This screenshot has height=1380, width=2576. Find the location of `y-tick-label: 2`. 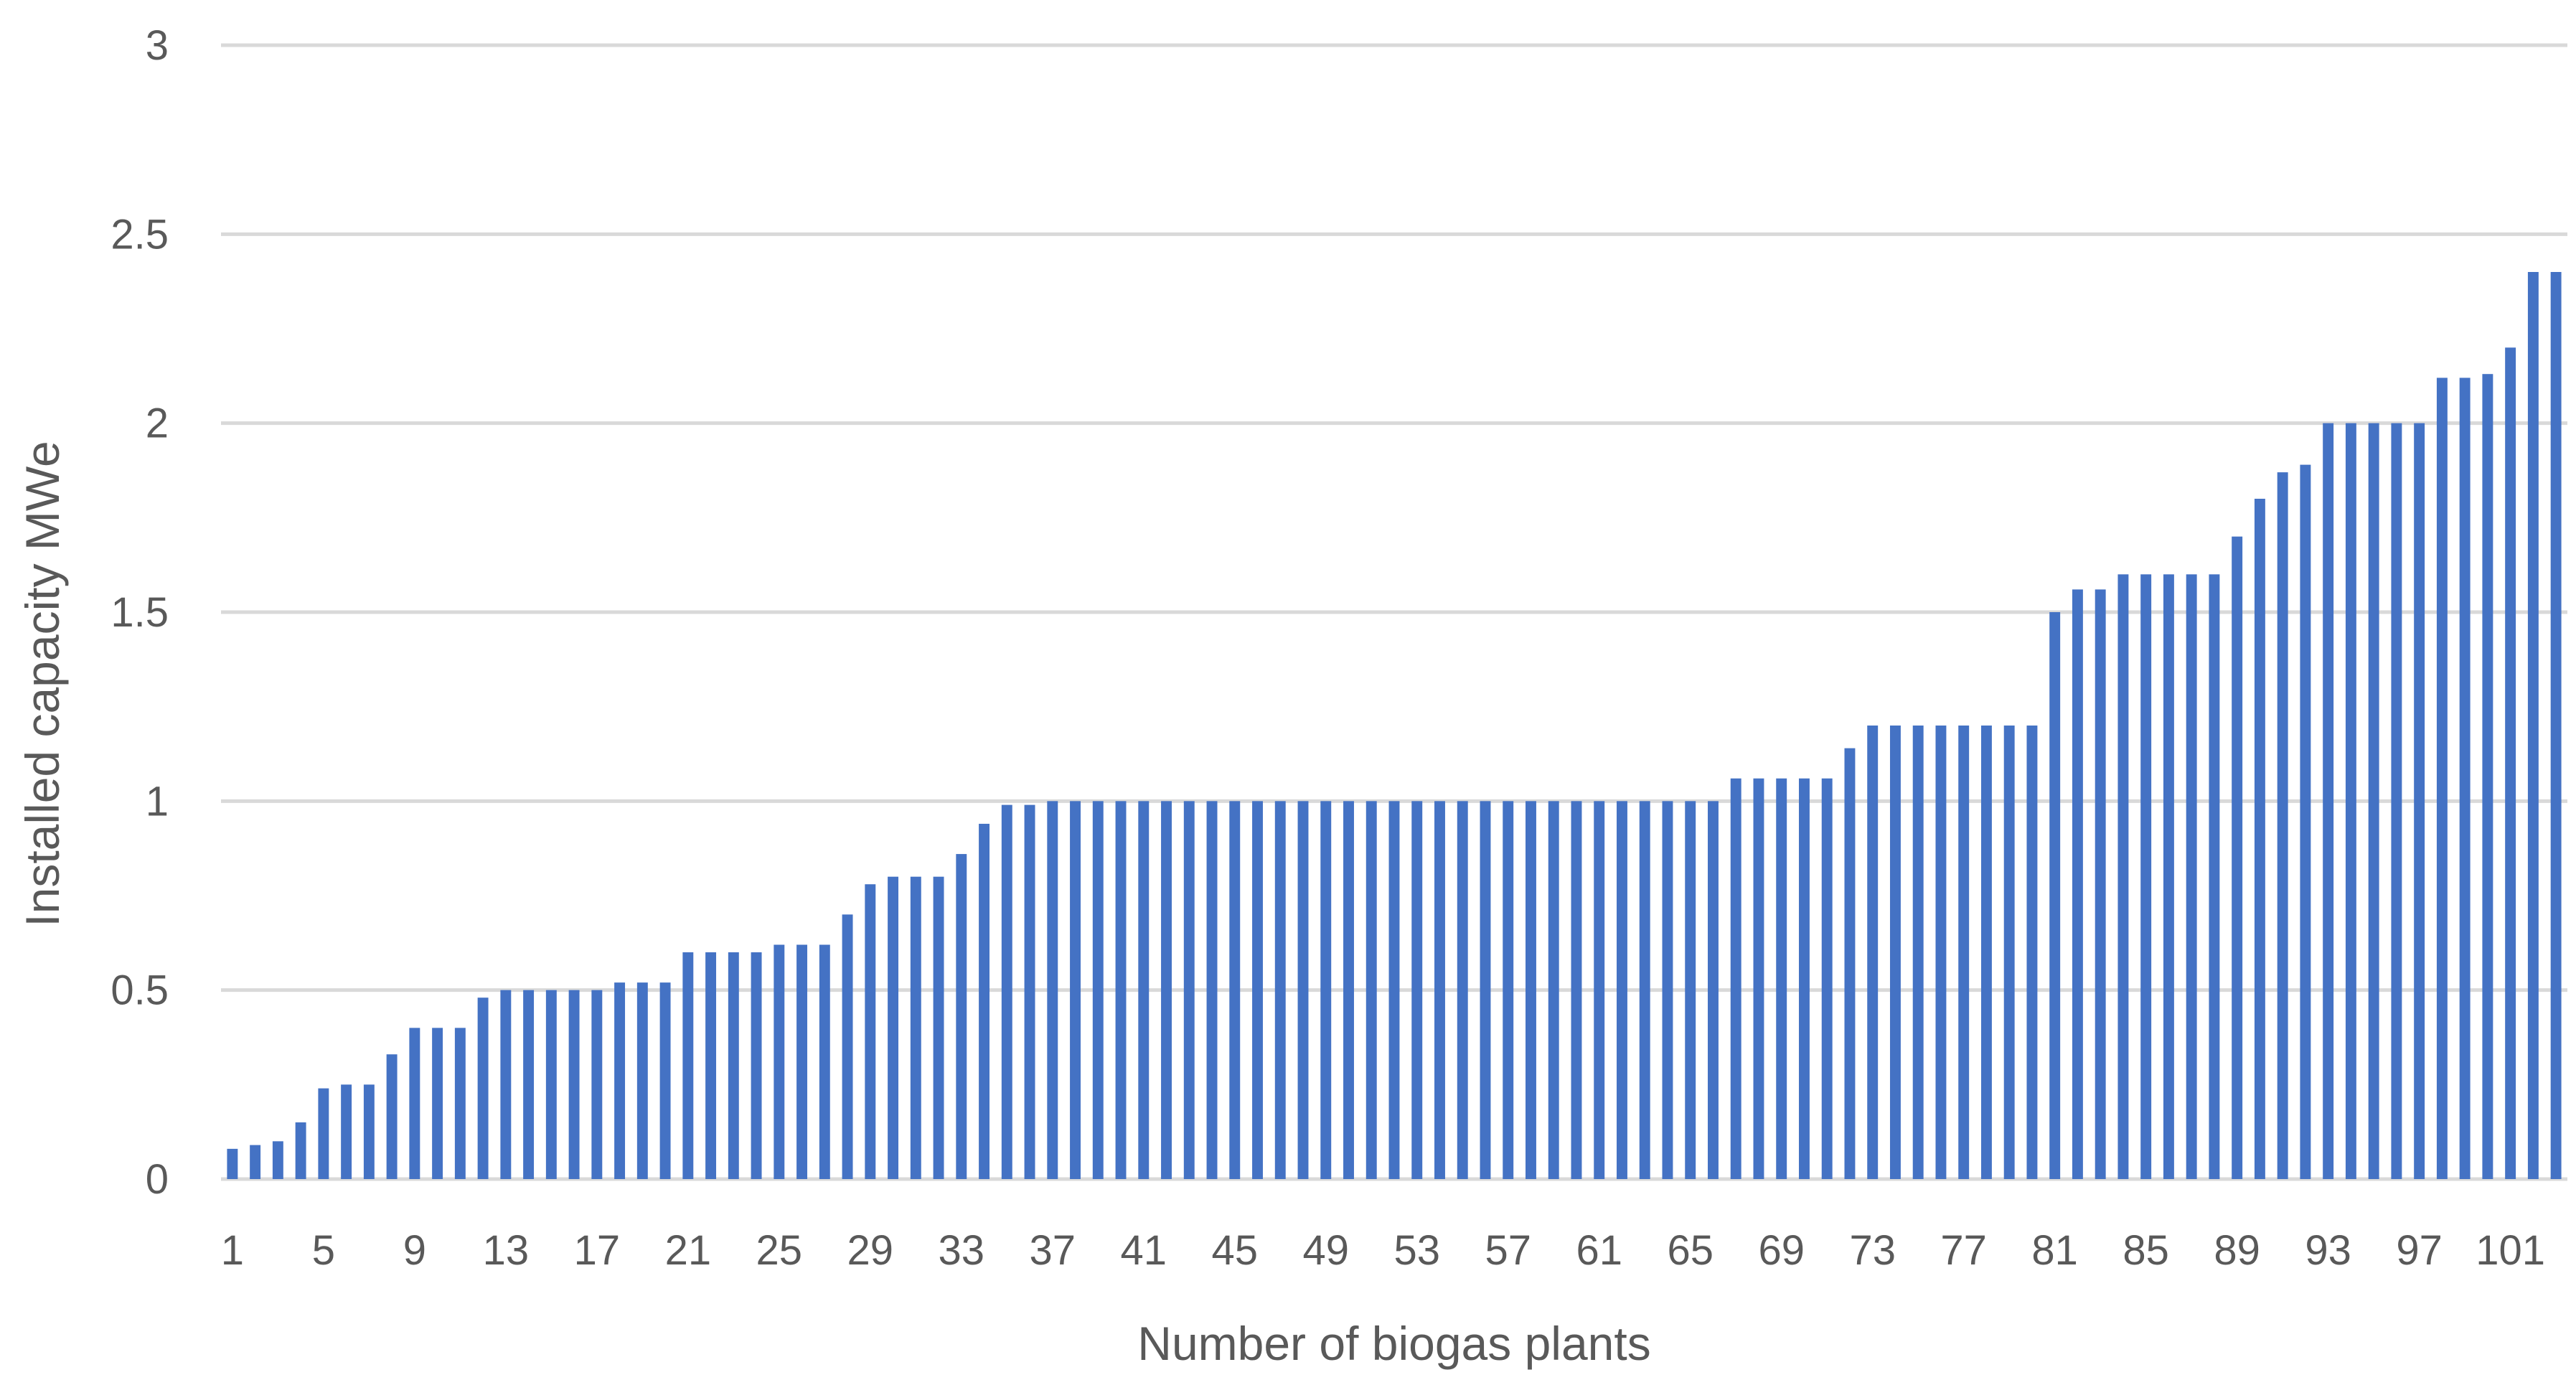

y-tick-label: 2 is located at coordinates (157, 424).